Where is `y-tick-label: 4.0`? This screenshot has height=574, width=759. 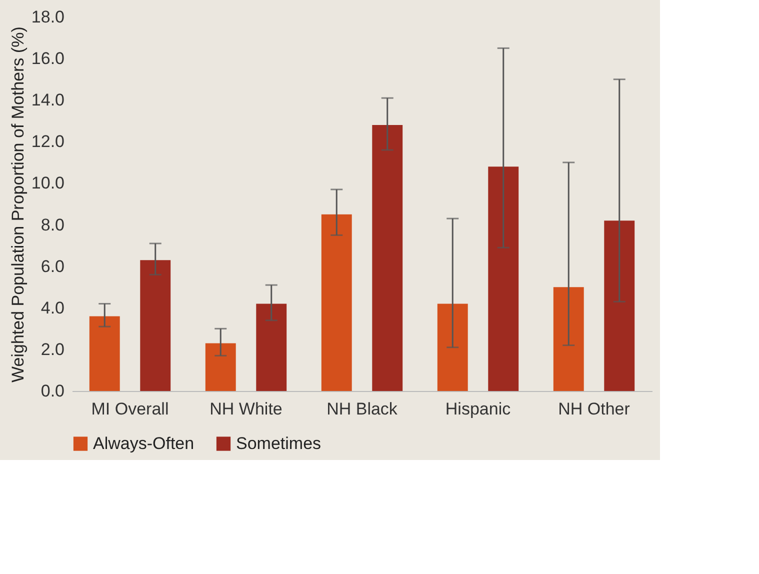 y-tick-label: 4.0 is located at coordinates (52, 308).